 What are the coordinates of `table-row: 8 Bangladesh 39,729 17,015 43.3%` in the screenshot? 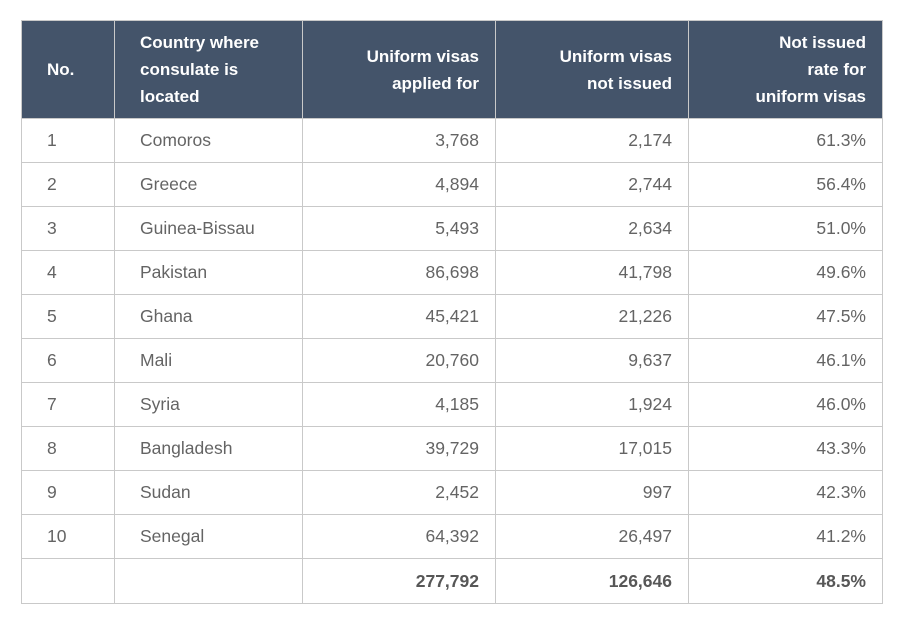 It's located at (452, 448).